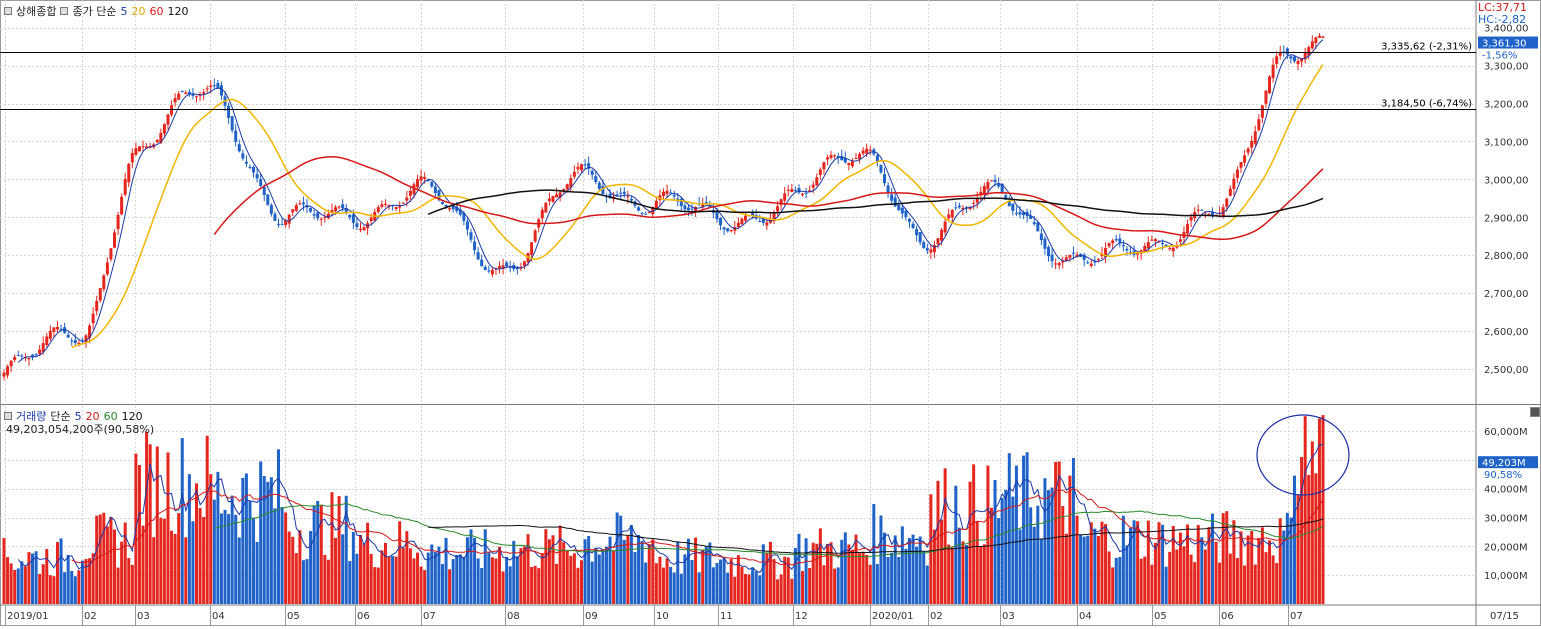 The height and width of the screenshot is (629, 1541). What do you see at coordinates (78, 416) in the screenshot?
I see `vol-ma5-label: 5` at bounding box center [78, 416].